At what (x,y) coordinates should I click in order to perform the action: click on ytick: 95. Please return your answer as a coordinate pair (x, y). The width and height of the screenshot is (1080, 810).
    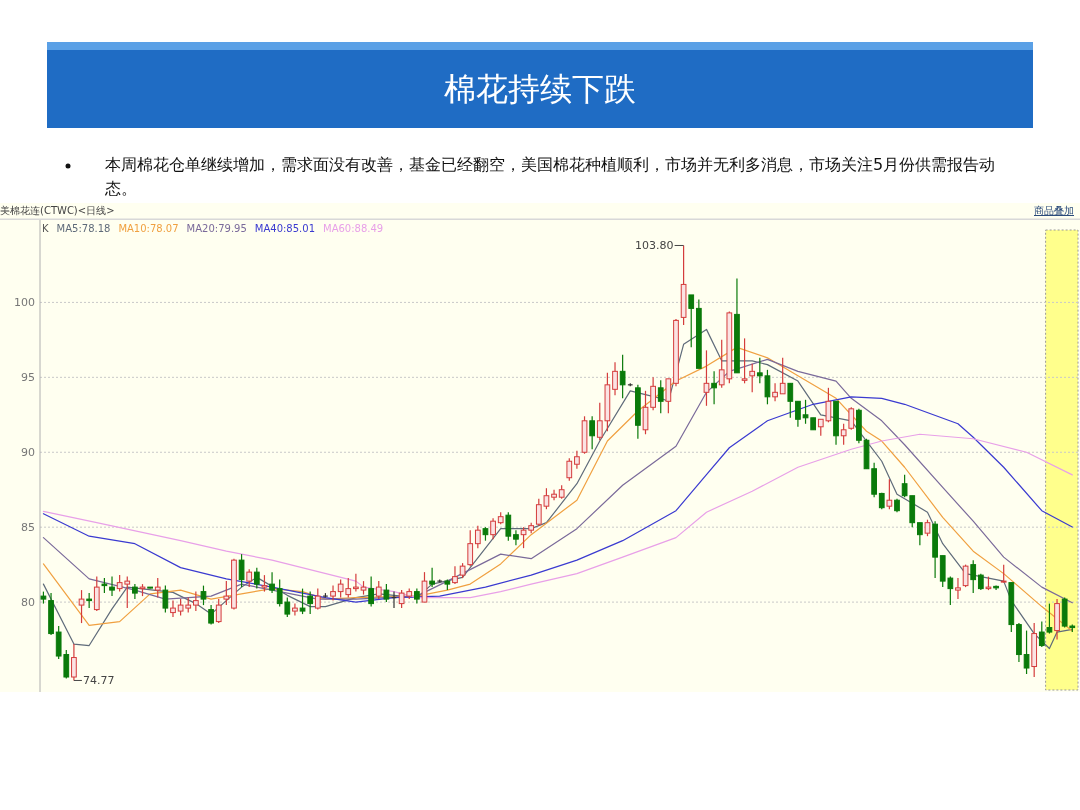
    Looking at the image, I should click on (28, 378).